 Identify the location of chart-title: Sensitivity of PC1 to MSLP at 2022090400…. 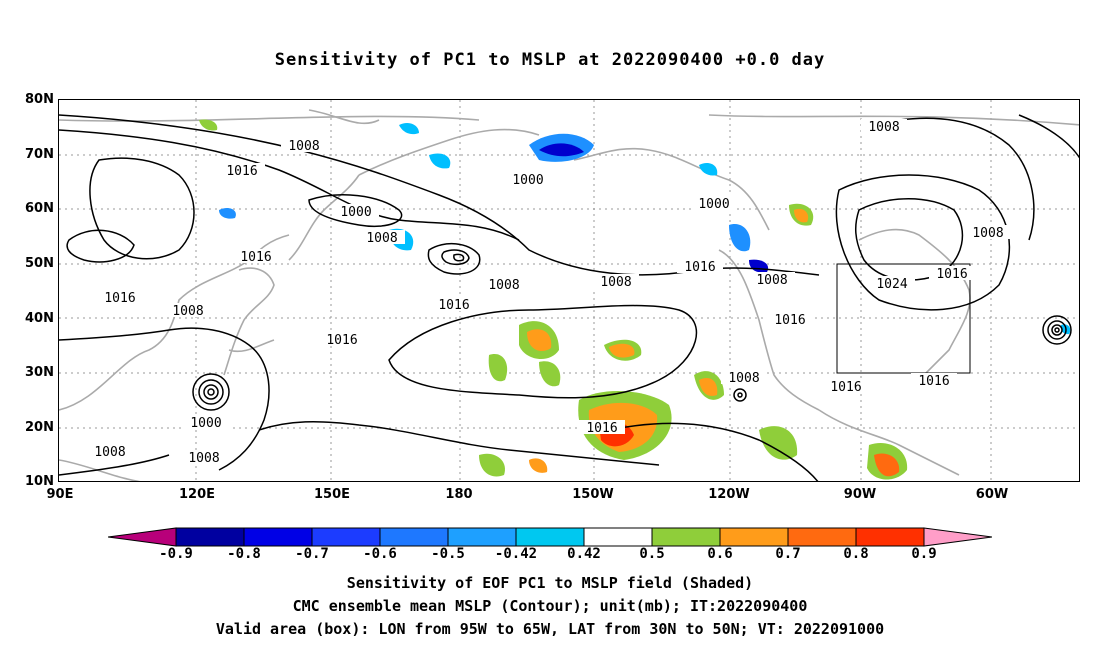
(550, 60).